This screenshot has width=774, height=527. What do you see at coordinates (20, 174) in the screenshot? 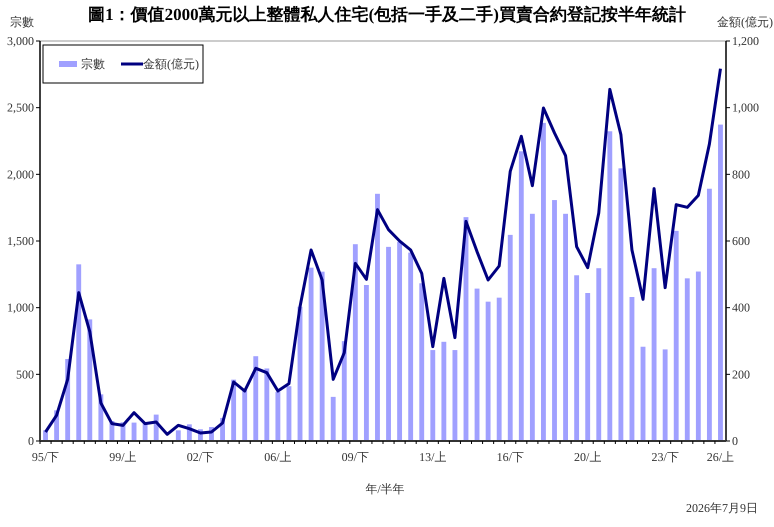
I see `y-tick-label: 2,000` at bounding box center [20, 174].